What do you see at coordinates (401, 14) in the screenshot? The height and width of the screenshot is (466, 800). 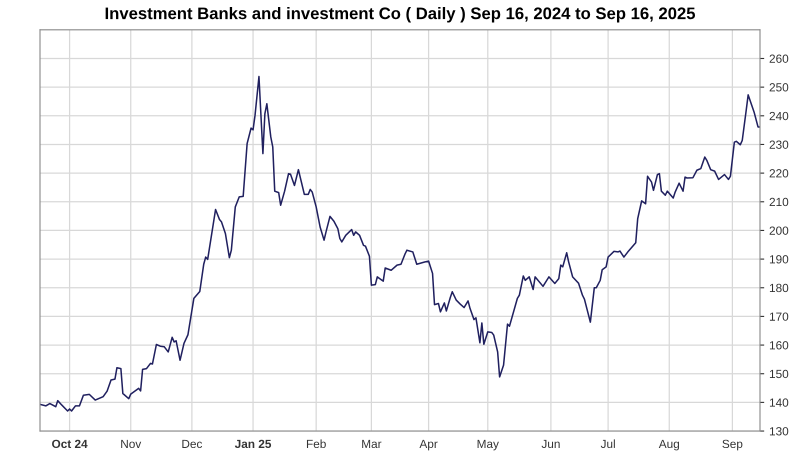 I see `chart-title: Investment Banks and investment Co ( Daily ) Sep 16, 2024 to Sep 16, 2025` at bounding box center [401, 14].